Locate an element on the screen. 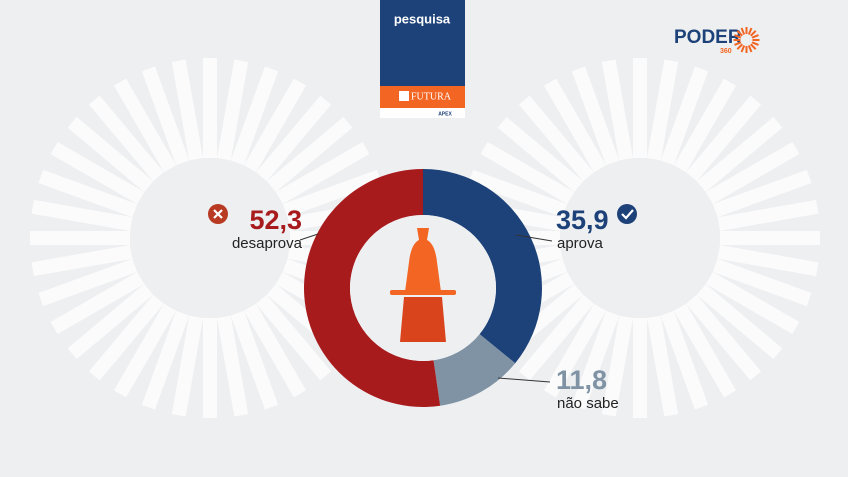 The height and width of the screenshot is (477, 848). badge-partner-bg is located at coordinates (422, 113).